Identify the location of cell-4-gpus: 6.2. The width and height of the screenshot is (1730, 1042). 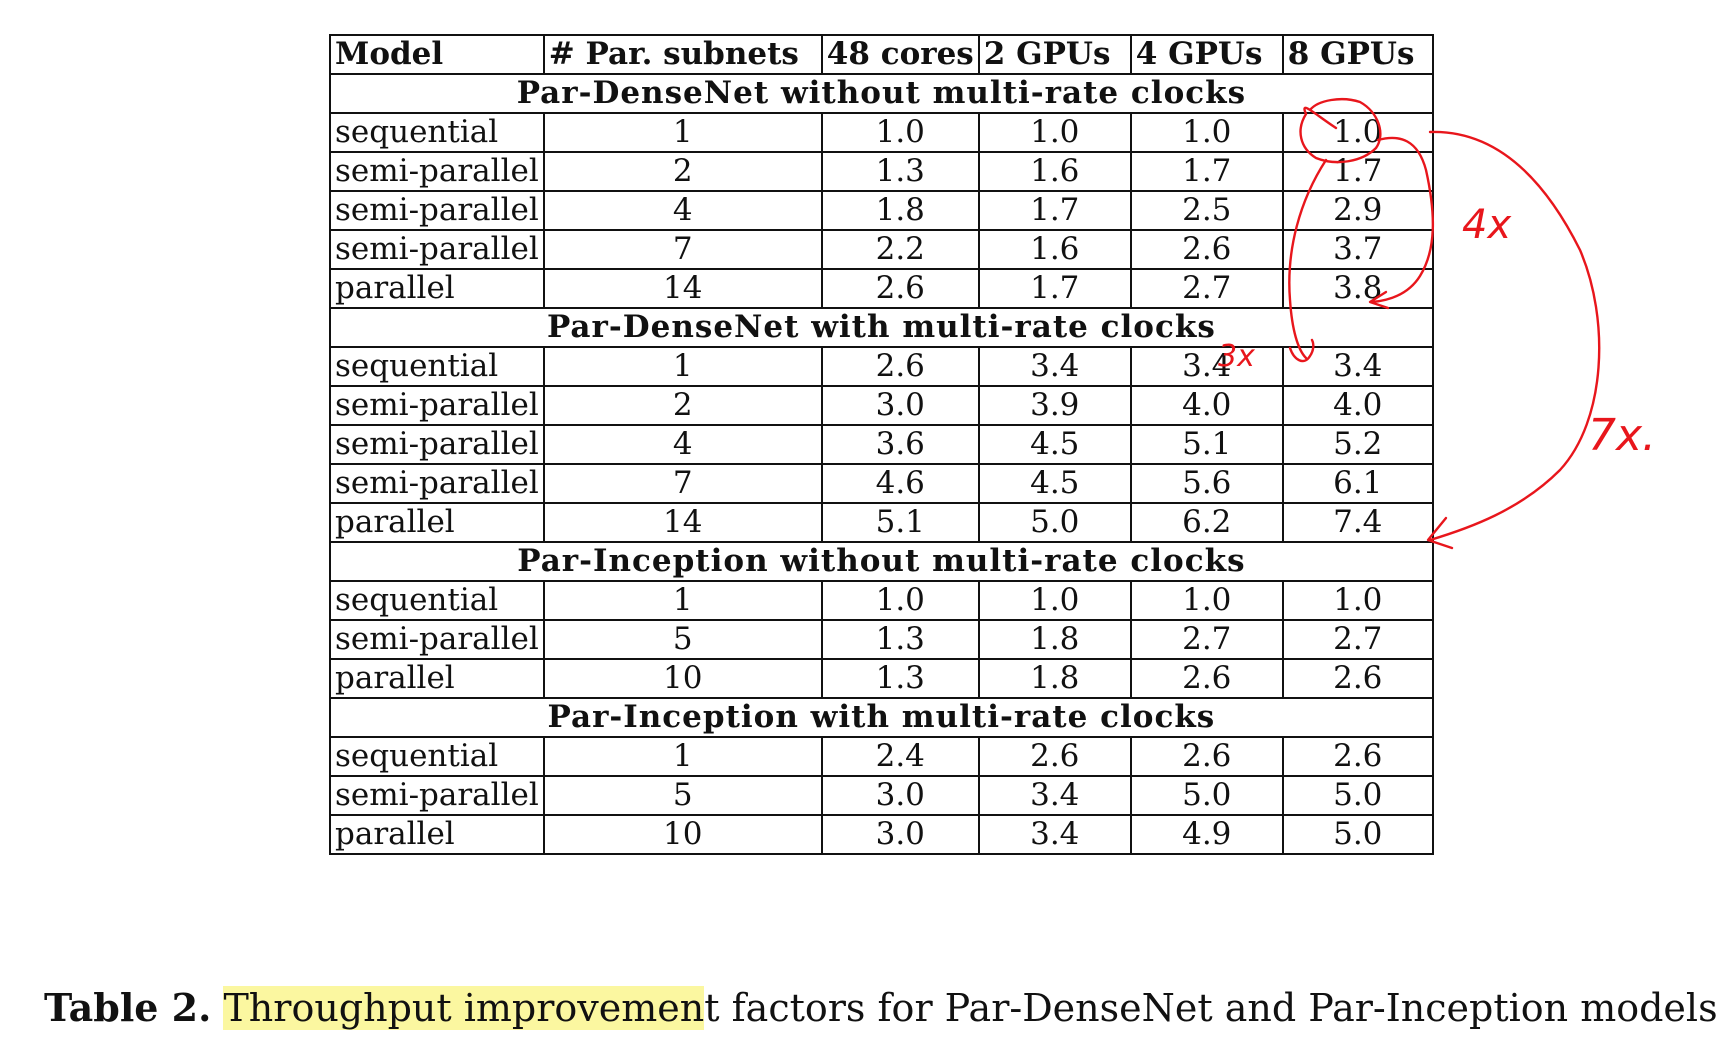
(1206, 522).